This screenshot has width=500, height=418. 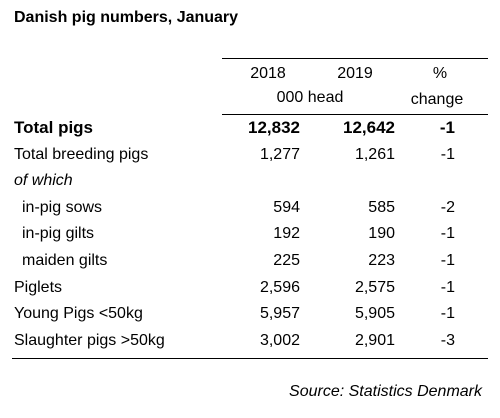 I want to click on cell: 12,832, so click(x=274, y=127).